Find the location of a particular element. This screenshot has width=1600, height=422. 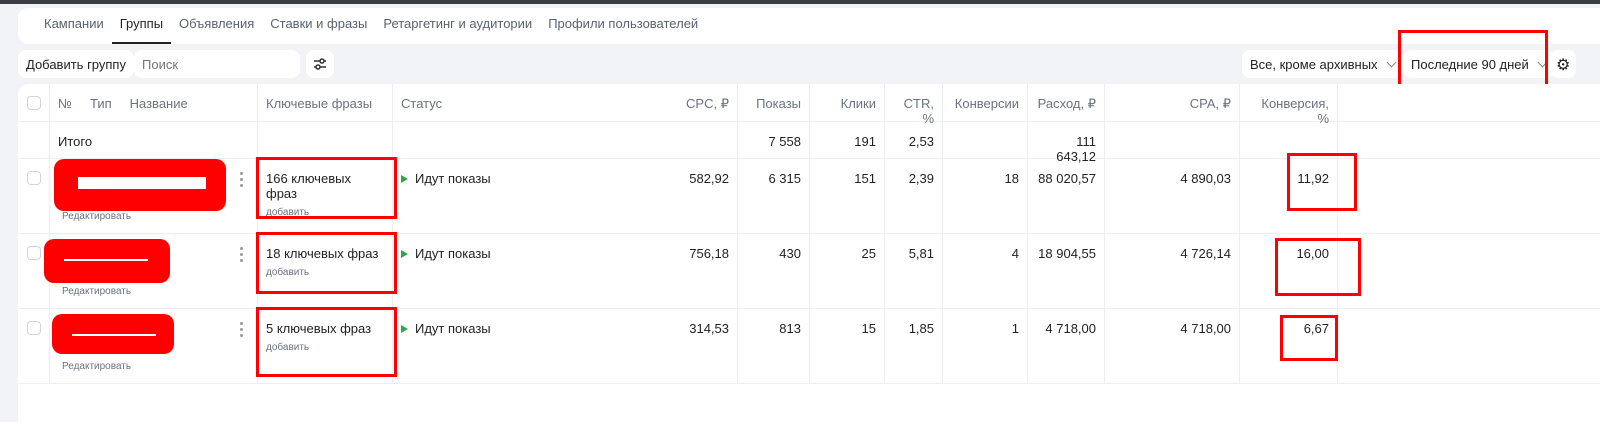

chevron-down-icon is located at coordinates (1391, 62).